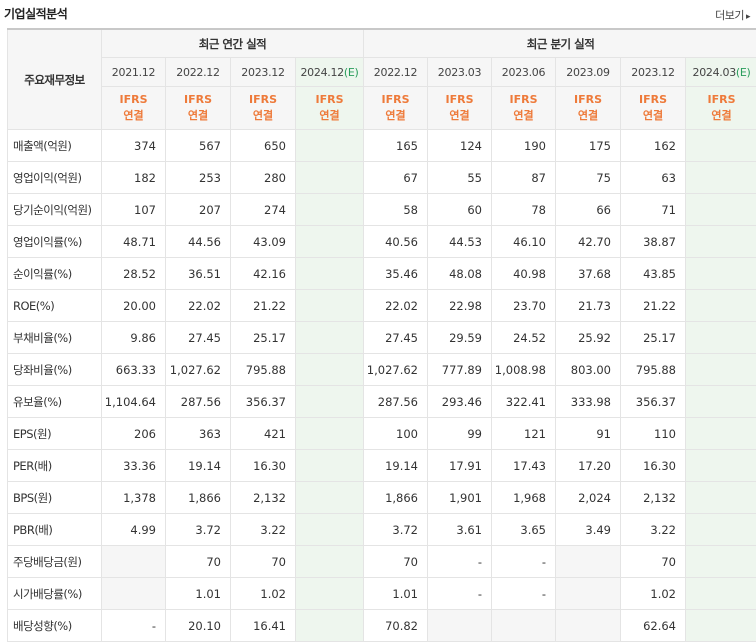 Image resolution: width=756 pixels, height=642 pixels. What do you see at coordinates (263, 274) in the screenshot?
I see `annual-value-cell: 42.16` at bounding box center [263, 274].